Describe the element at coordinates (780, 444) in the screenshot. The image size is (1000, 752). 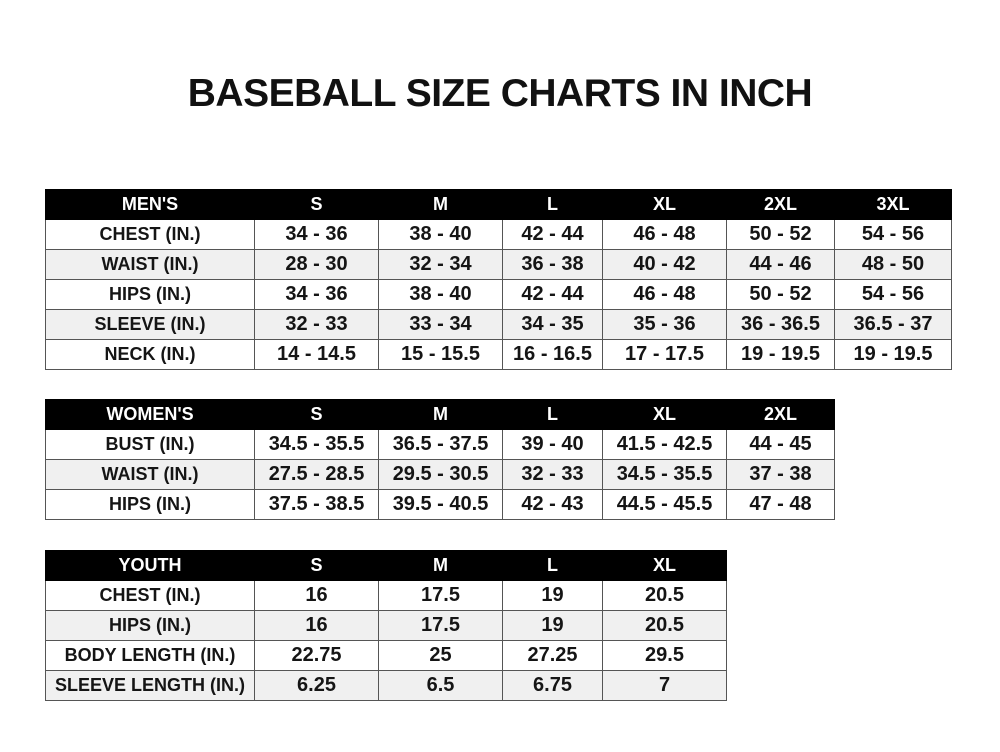
I see `size-value: 44 - 45` at that location.